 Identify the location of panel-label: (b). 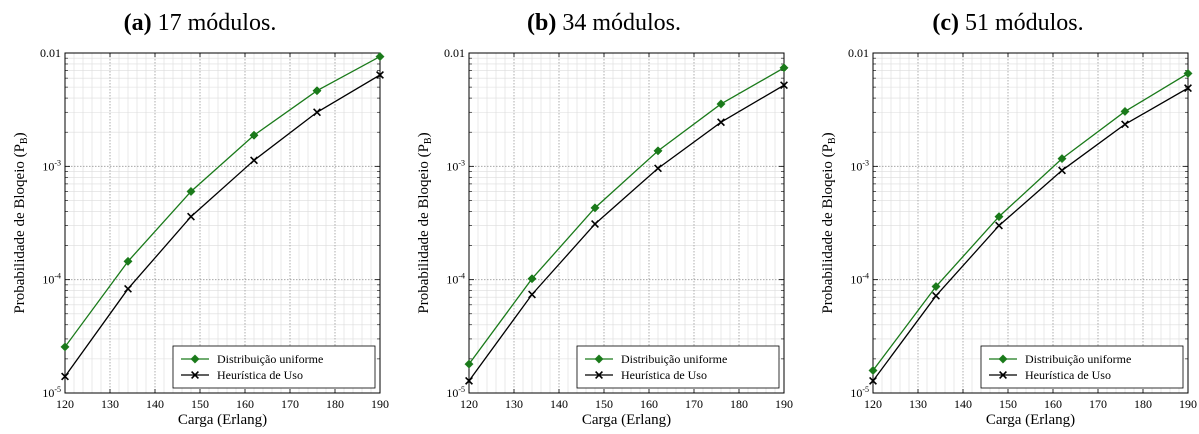
(541, 23).